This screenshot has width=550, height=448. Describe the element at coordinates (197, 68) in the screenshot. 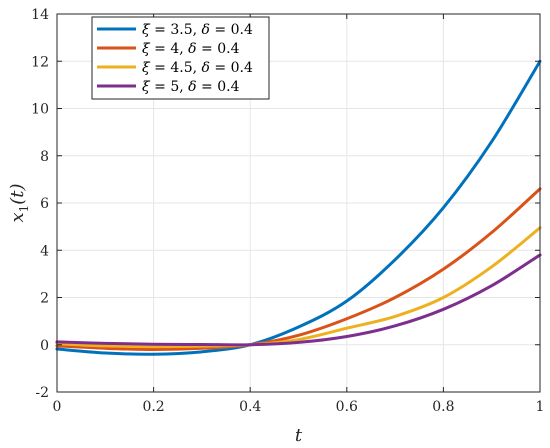

I see `legend-entry: ξ = 4.5, δ = 0.4` at that location.